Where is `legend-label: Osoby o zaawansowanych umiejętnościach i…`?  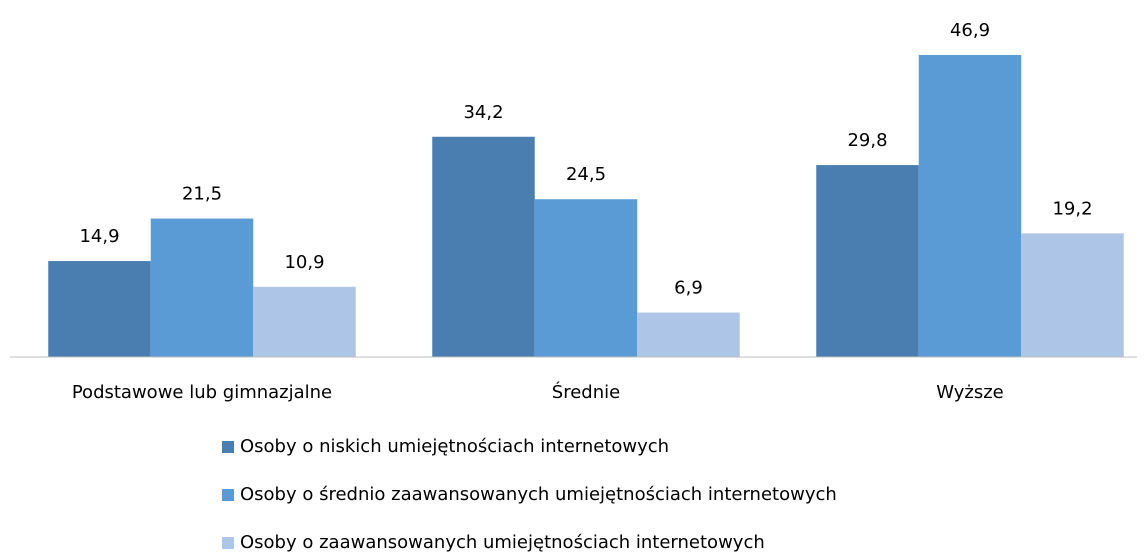 legend-label: Osoby o zaawansowanych umiejętnościach i… is located at coordinates (502, 542).